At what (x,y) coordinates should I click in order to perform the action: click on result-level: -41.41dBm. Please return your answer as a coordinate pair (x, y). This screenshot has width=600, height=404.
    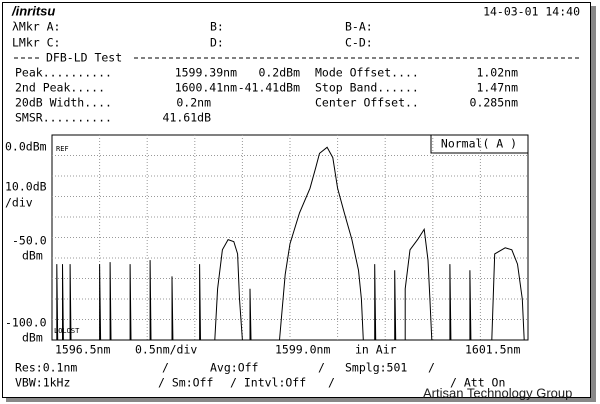
    Looking at the image, I should click on (269, 88).